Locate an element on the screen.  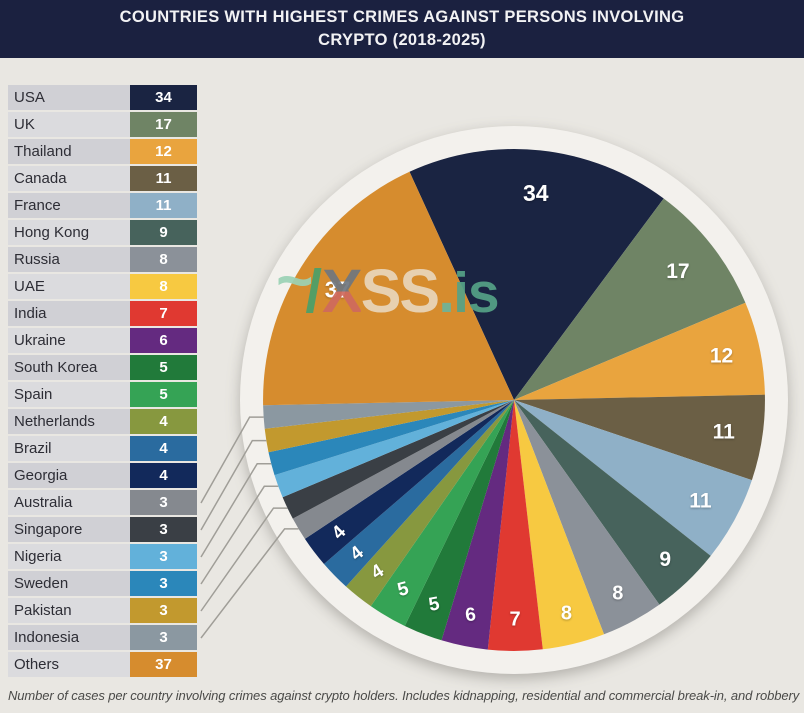
legend-row: Indonesia 3 is located at coordinates (102, 637).